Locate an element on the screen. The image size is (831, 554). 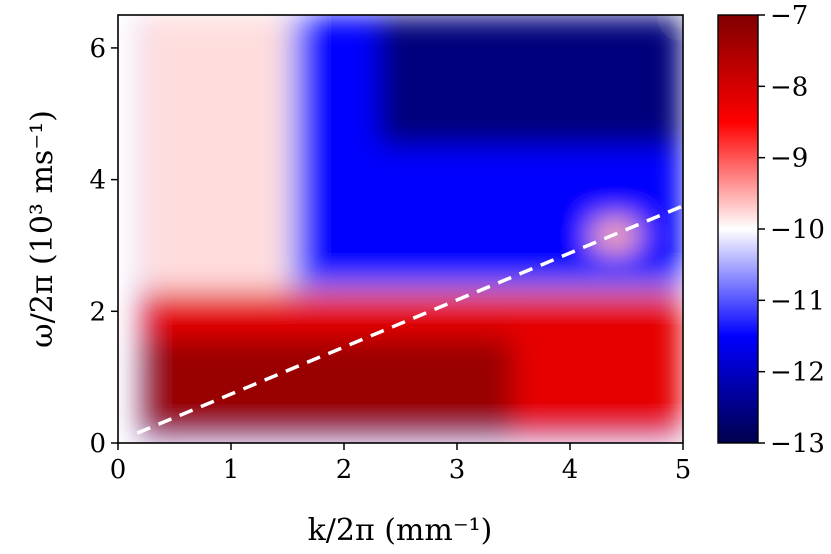
colorbar-tick-label: −8 is located at coordinates (789, 87).